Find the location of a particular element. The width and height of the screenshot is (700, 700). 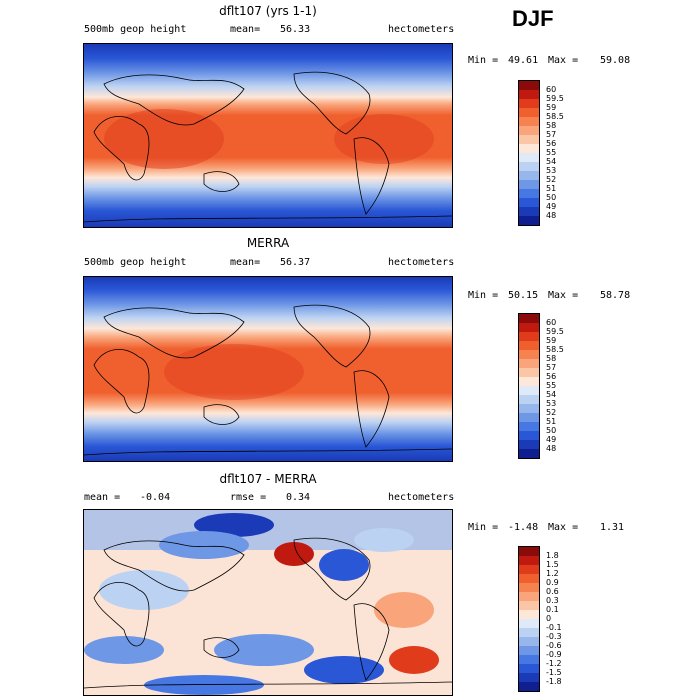

panel2-variable: 500mb geop height is located at coordinates (135, 262).